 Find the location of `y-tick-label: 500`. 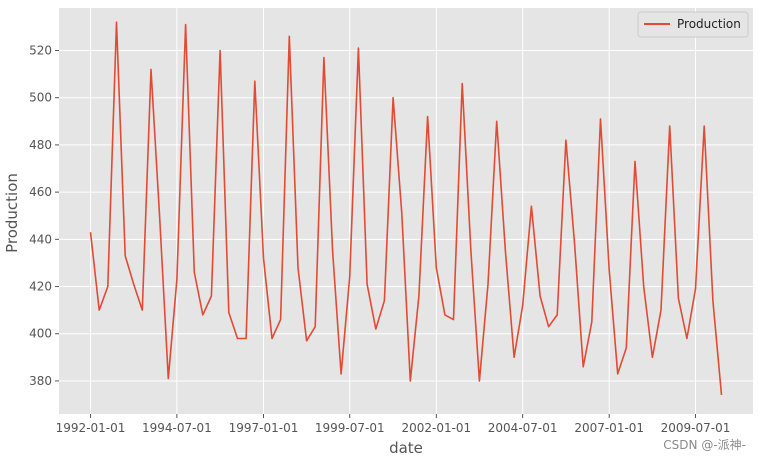

y-tick-label: 500 is located at coordinates (40, 98).